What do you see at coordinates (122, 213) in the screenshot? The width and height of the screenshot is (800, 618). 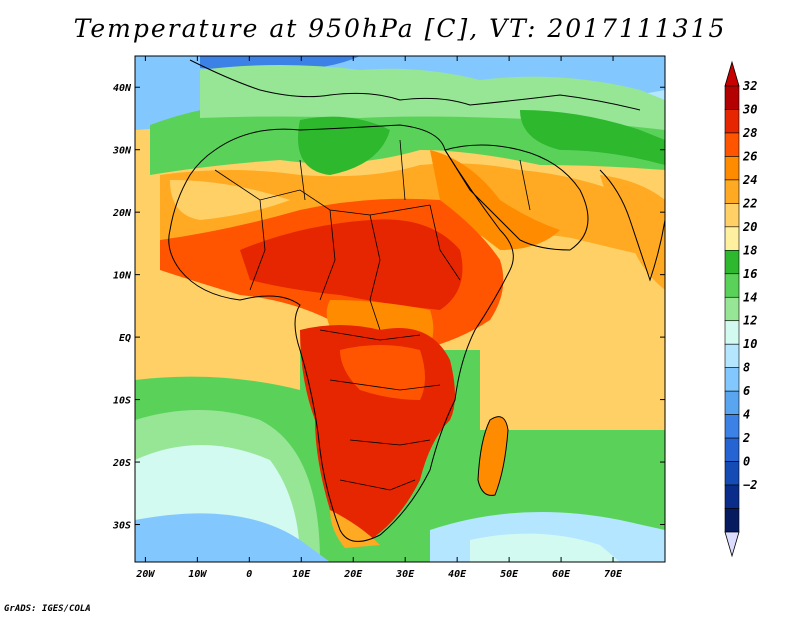 I see `y-tick-label: 20N` at bounding box center [122, 213].